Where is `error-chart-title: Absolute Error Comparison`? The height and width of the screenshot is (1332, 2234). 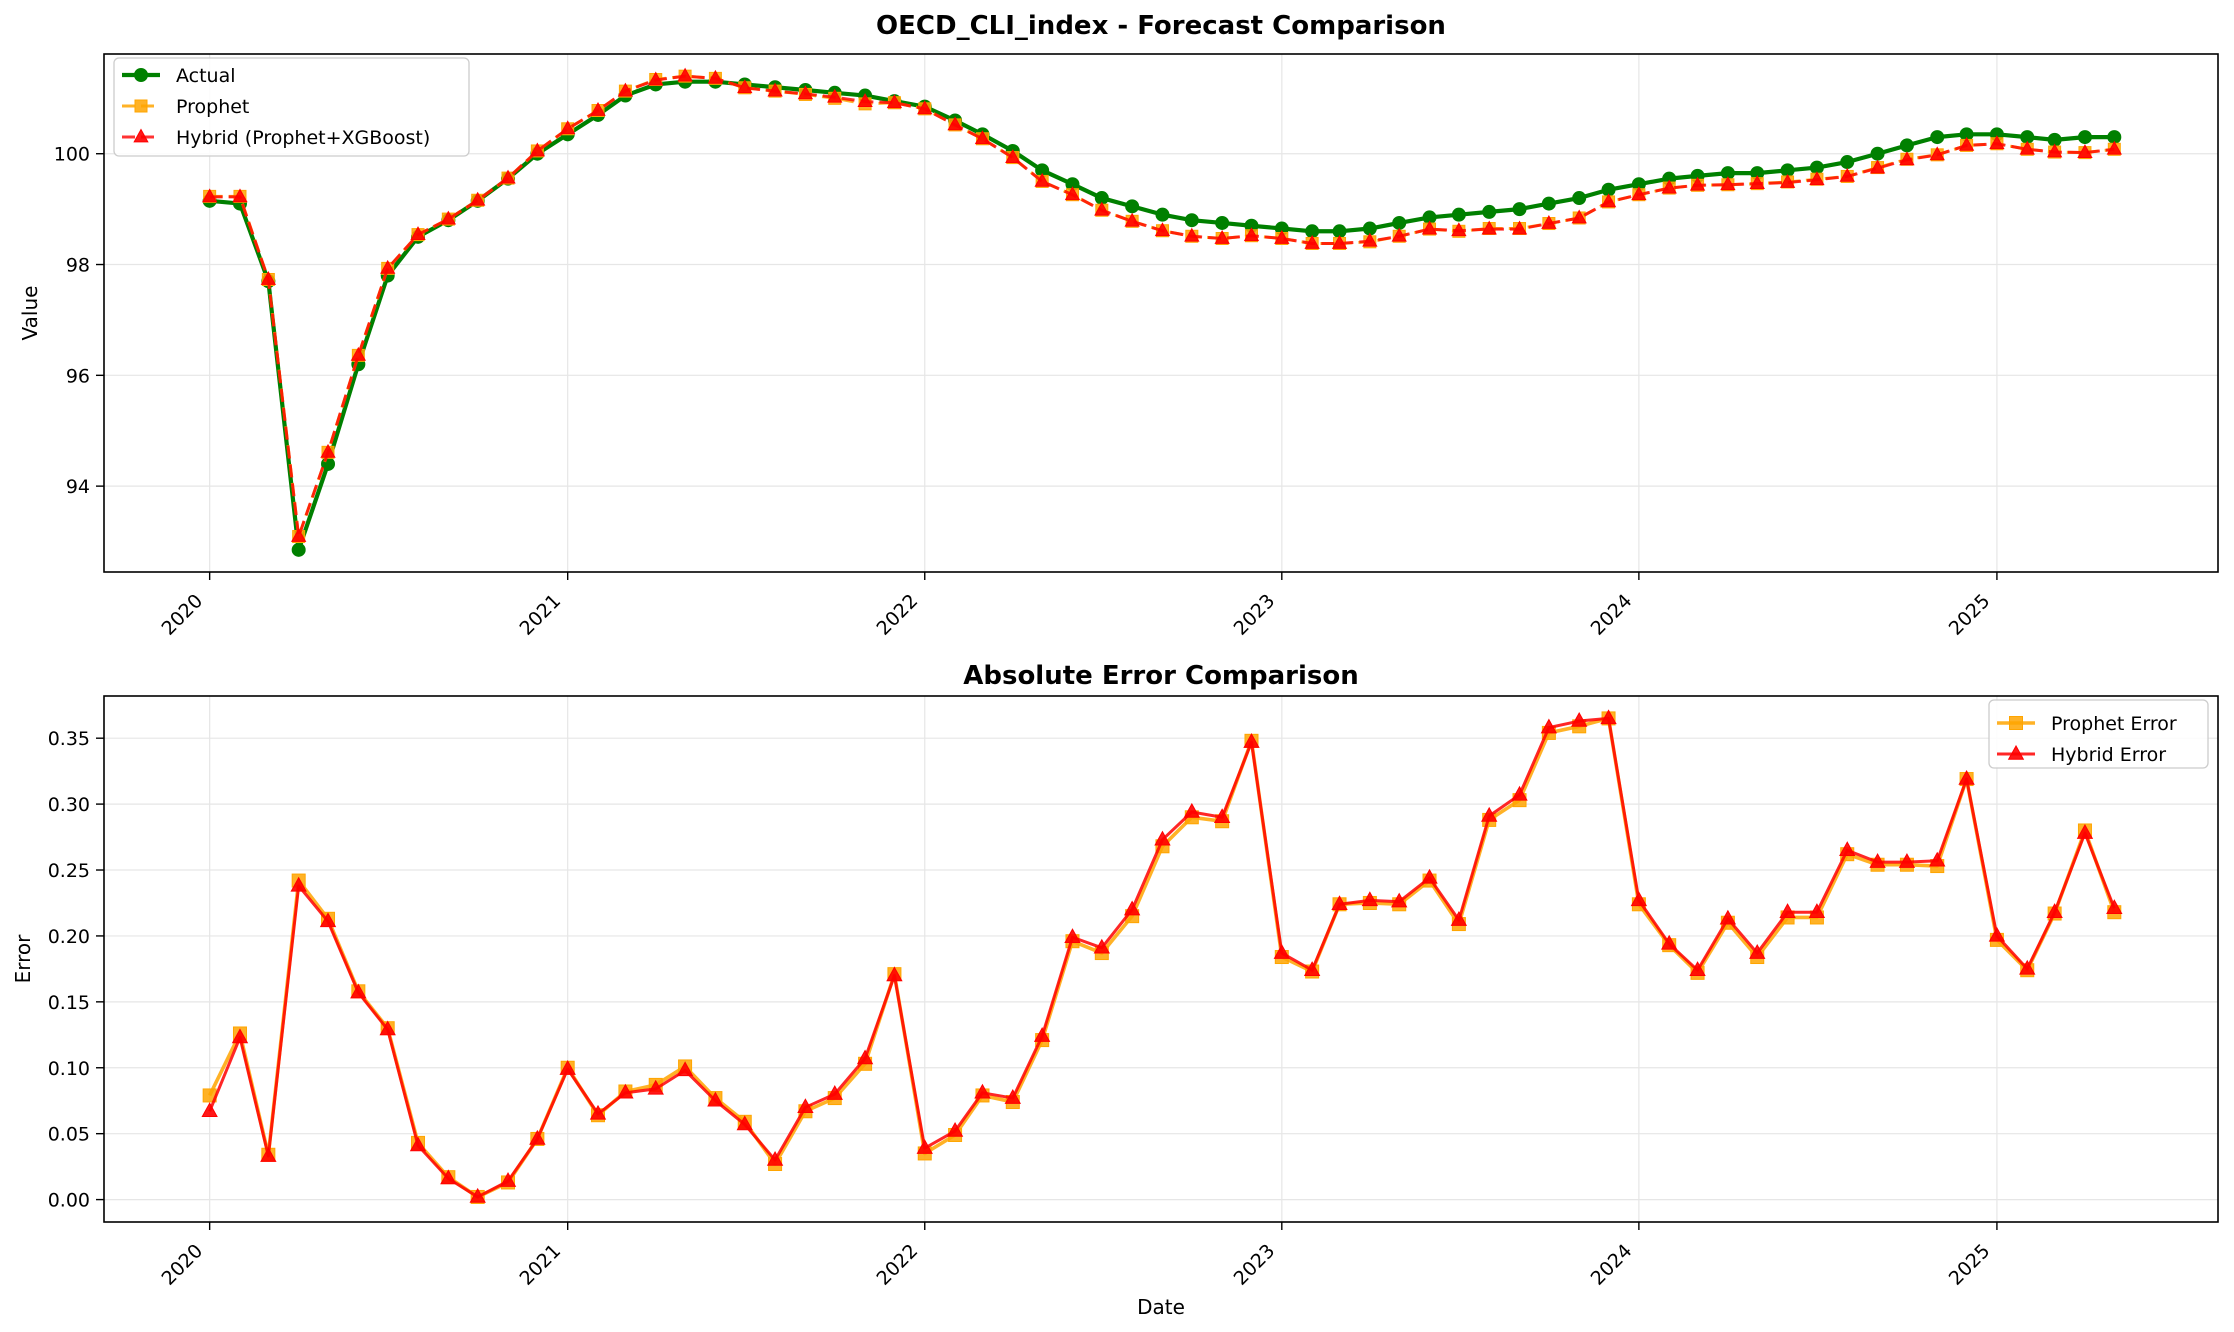
error-chart-title: Absolute Error Comparison is located at coordinates (1161, 676).